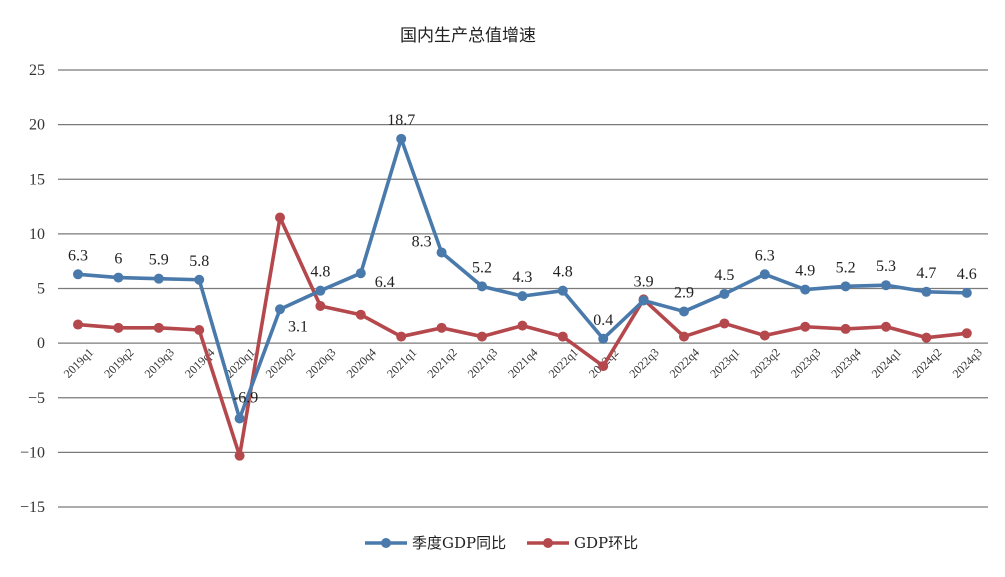 This screenshot has height=577, width=1005. I want to click on x-tick-label: 2021q2, so click(441, 362).